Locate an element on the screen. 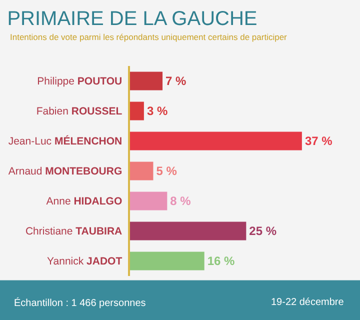 The height and width of the screenshot is (320, 360). data-label: 3 % is located at coordinates (157, 111).